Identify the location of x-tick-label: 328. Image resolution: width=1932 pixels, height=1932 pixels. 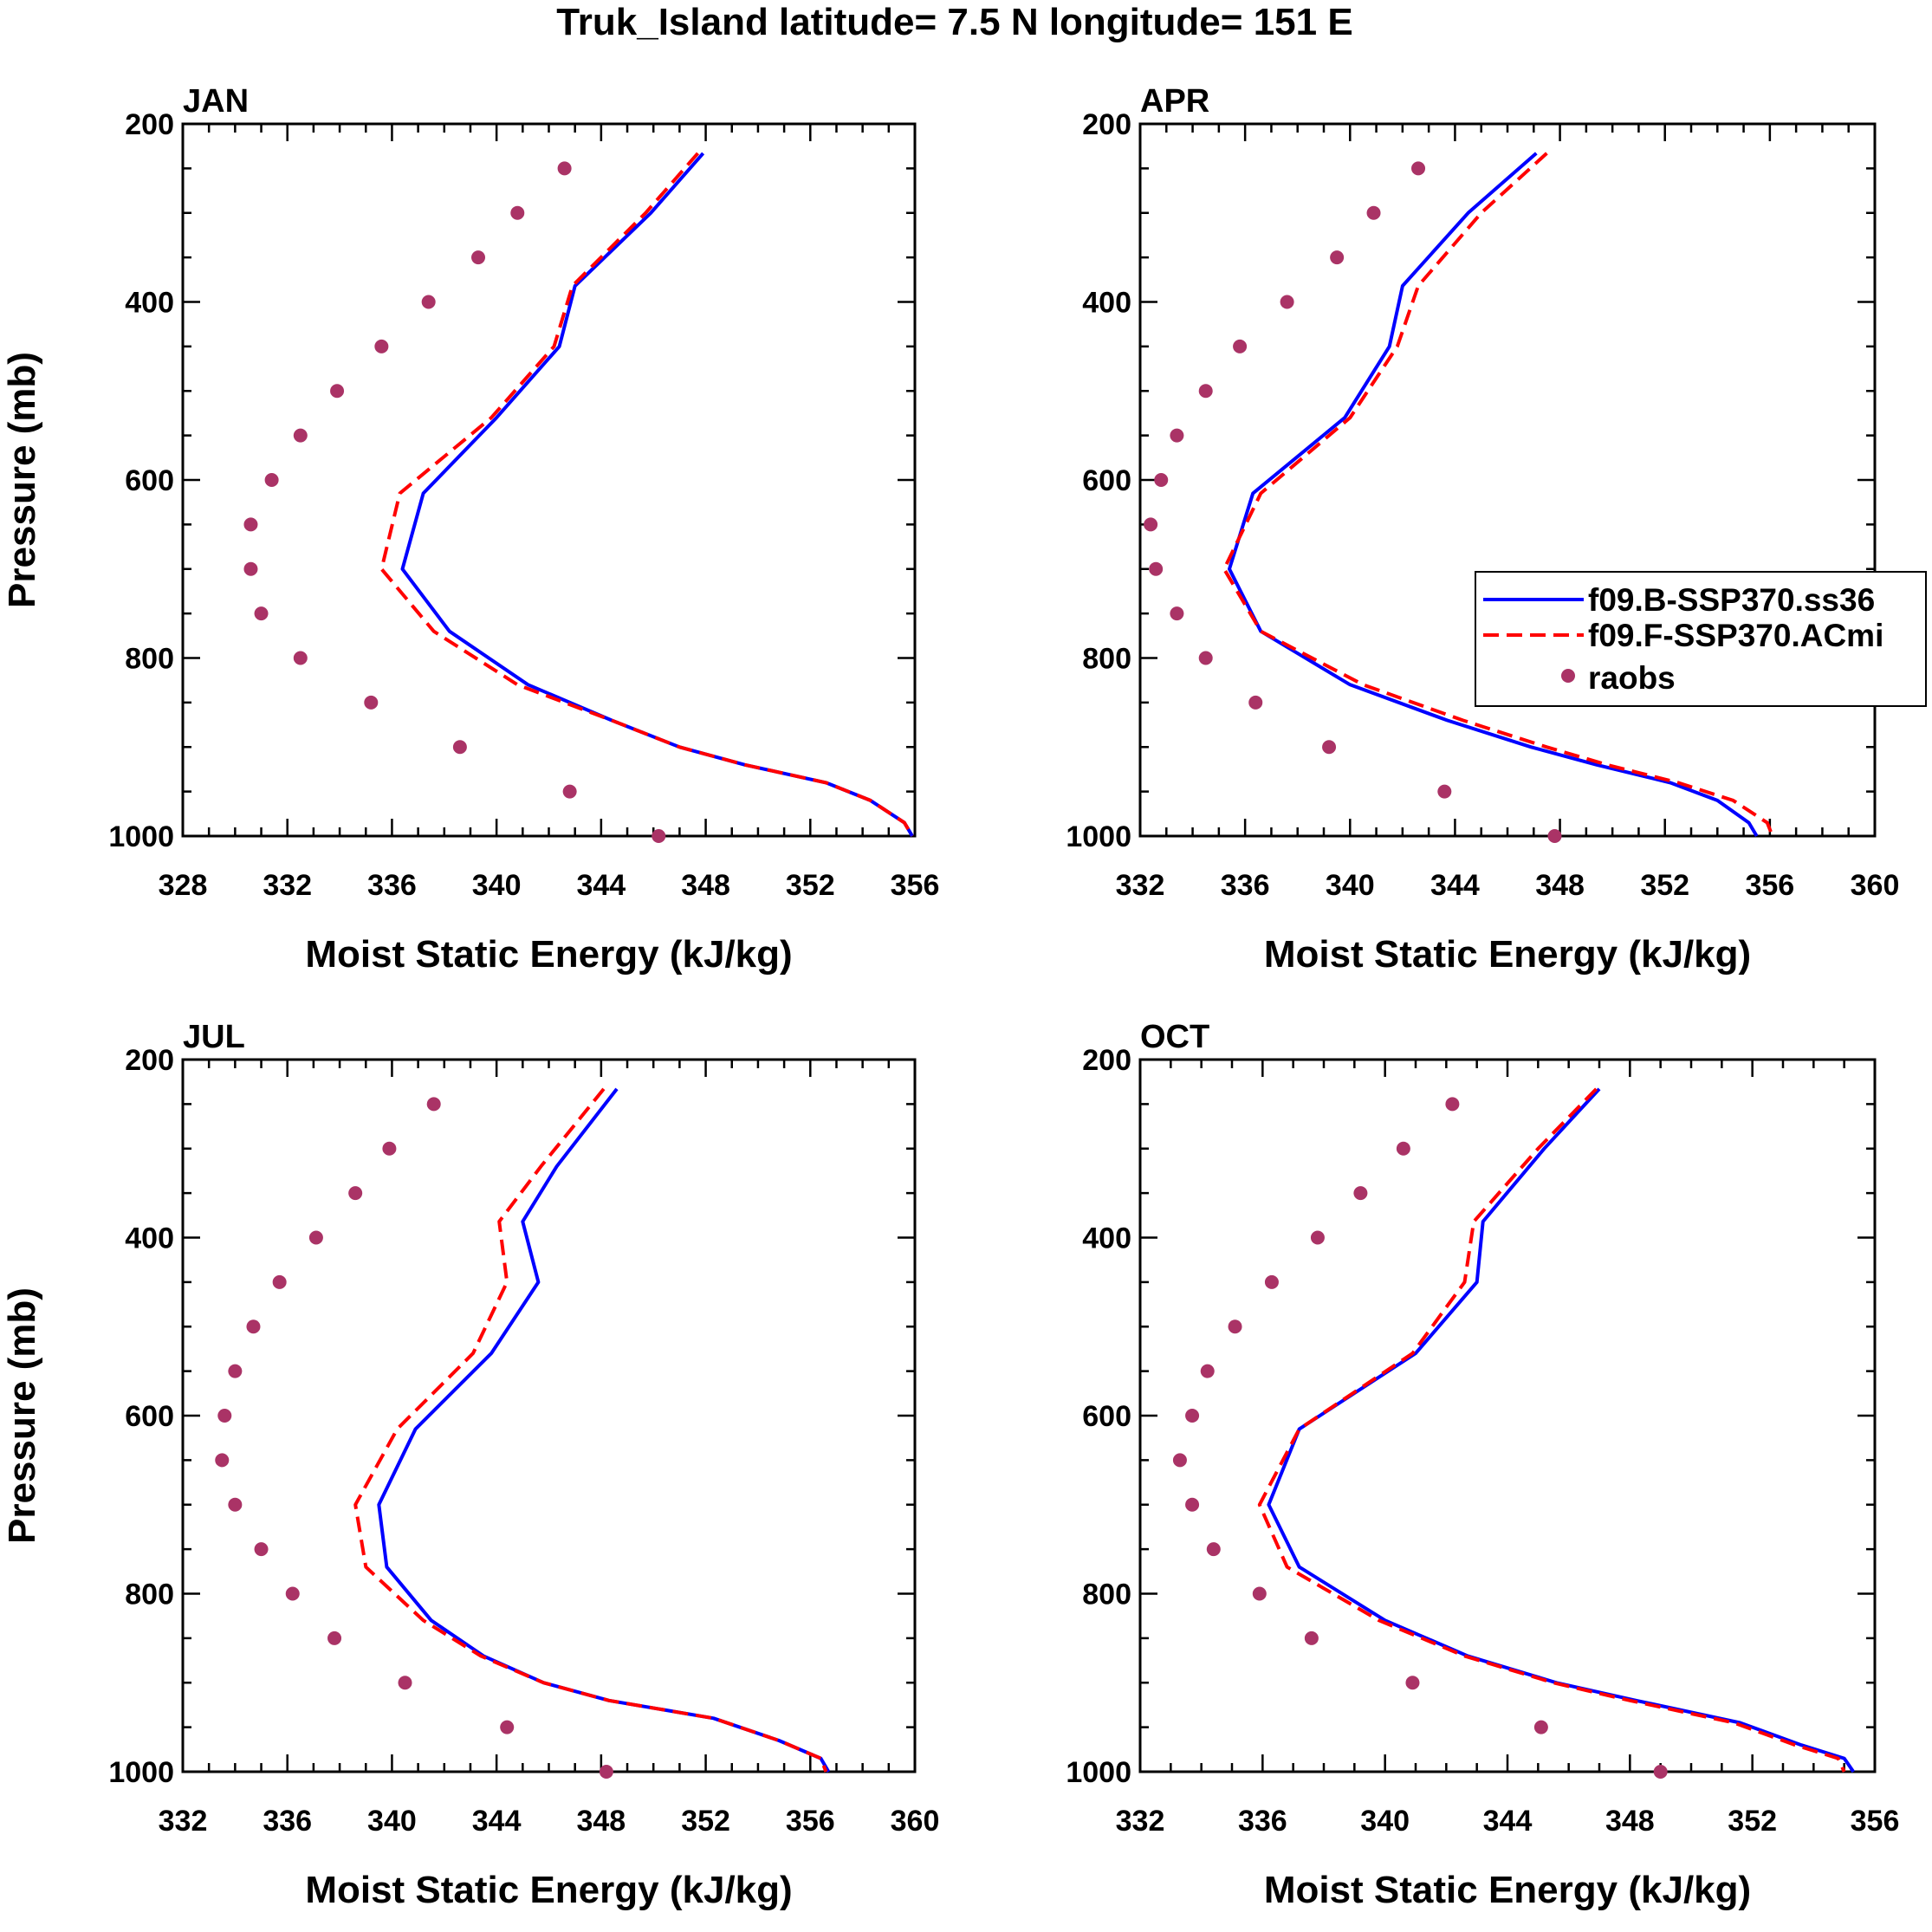
(183, 886).